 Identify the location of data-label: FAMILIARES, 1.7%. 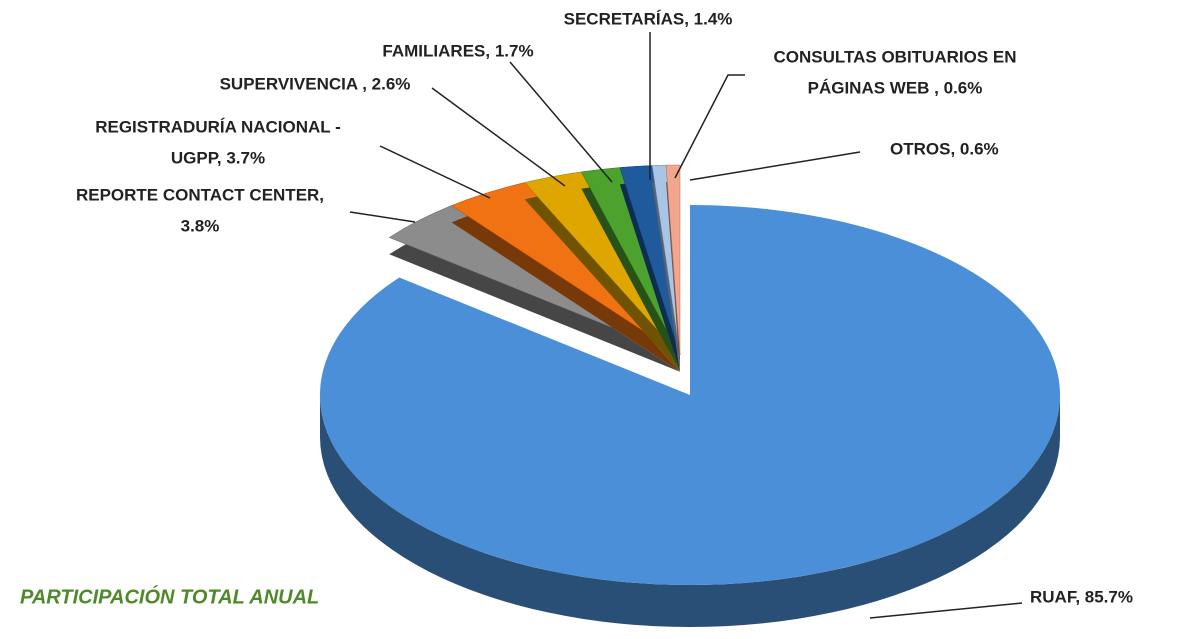
(457, 50).